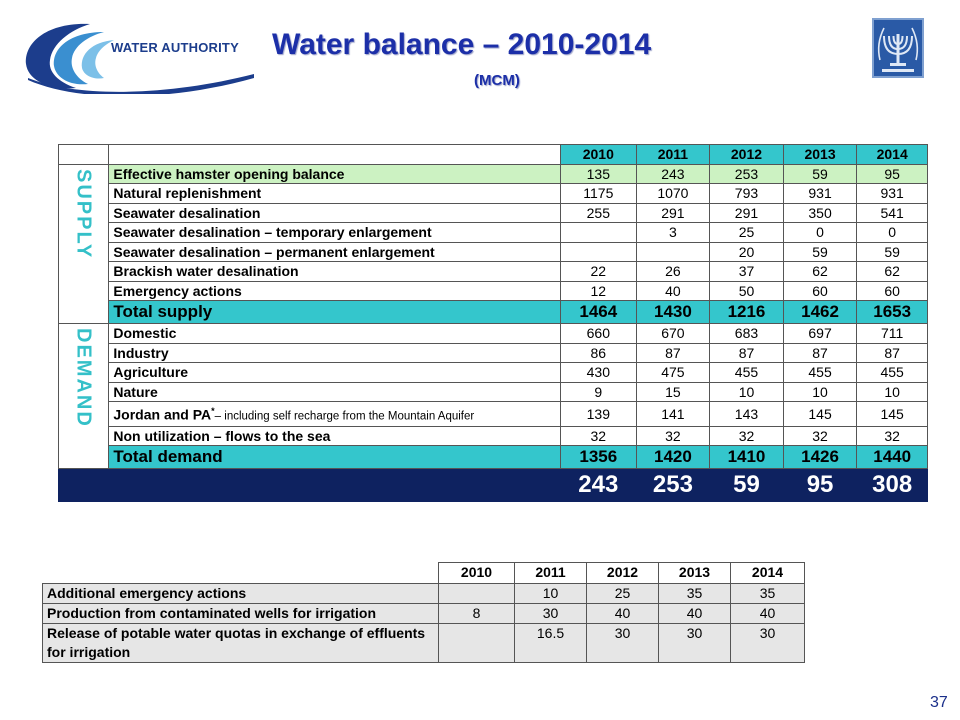 The width and height of the screenshot is (960, 720). What do you see at coordinates (83, 243) in the screenshot?
I see `supply-side-label: SUPPLY` at bounding box center [83, 243].